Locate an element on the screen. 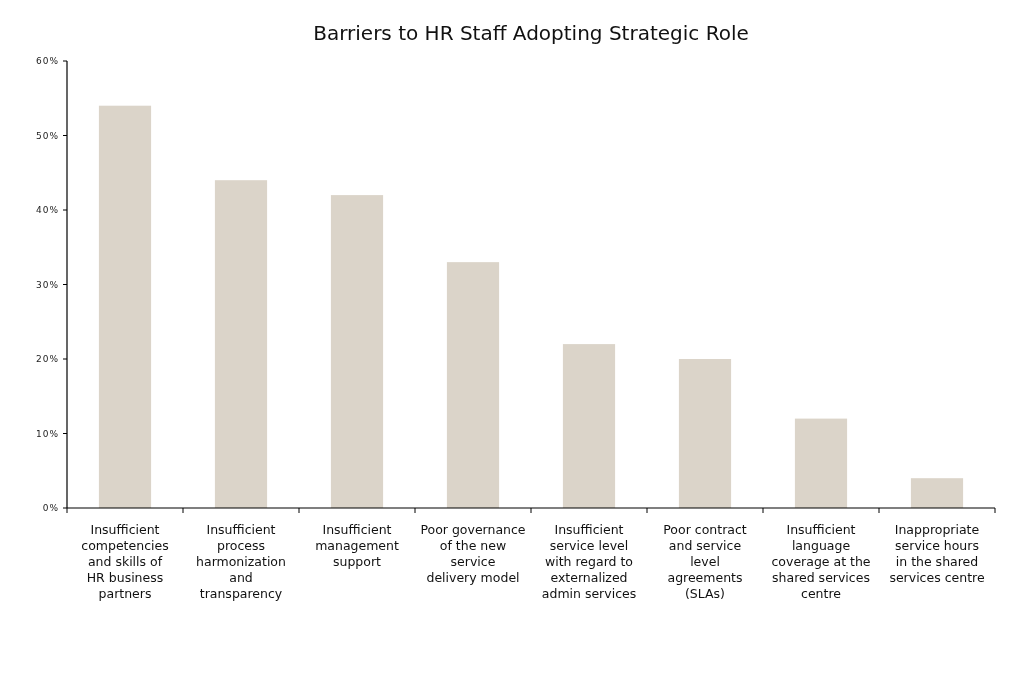 Image resolution: width=1015 pixels, height=676 pixels. y-tick-label: 40% is located at coordinates (47, 210).